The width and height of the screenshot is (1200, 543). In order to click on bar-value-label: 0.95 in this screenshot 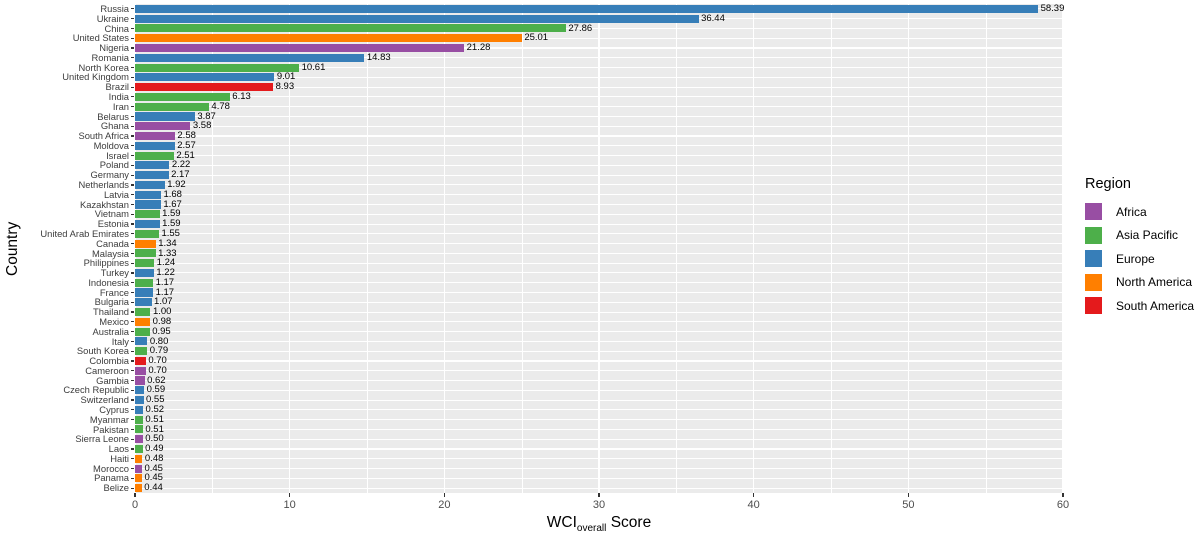, I will do `click(161, 331)`.